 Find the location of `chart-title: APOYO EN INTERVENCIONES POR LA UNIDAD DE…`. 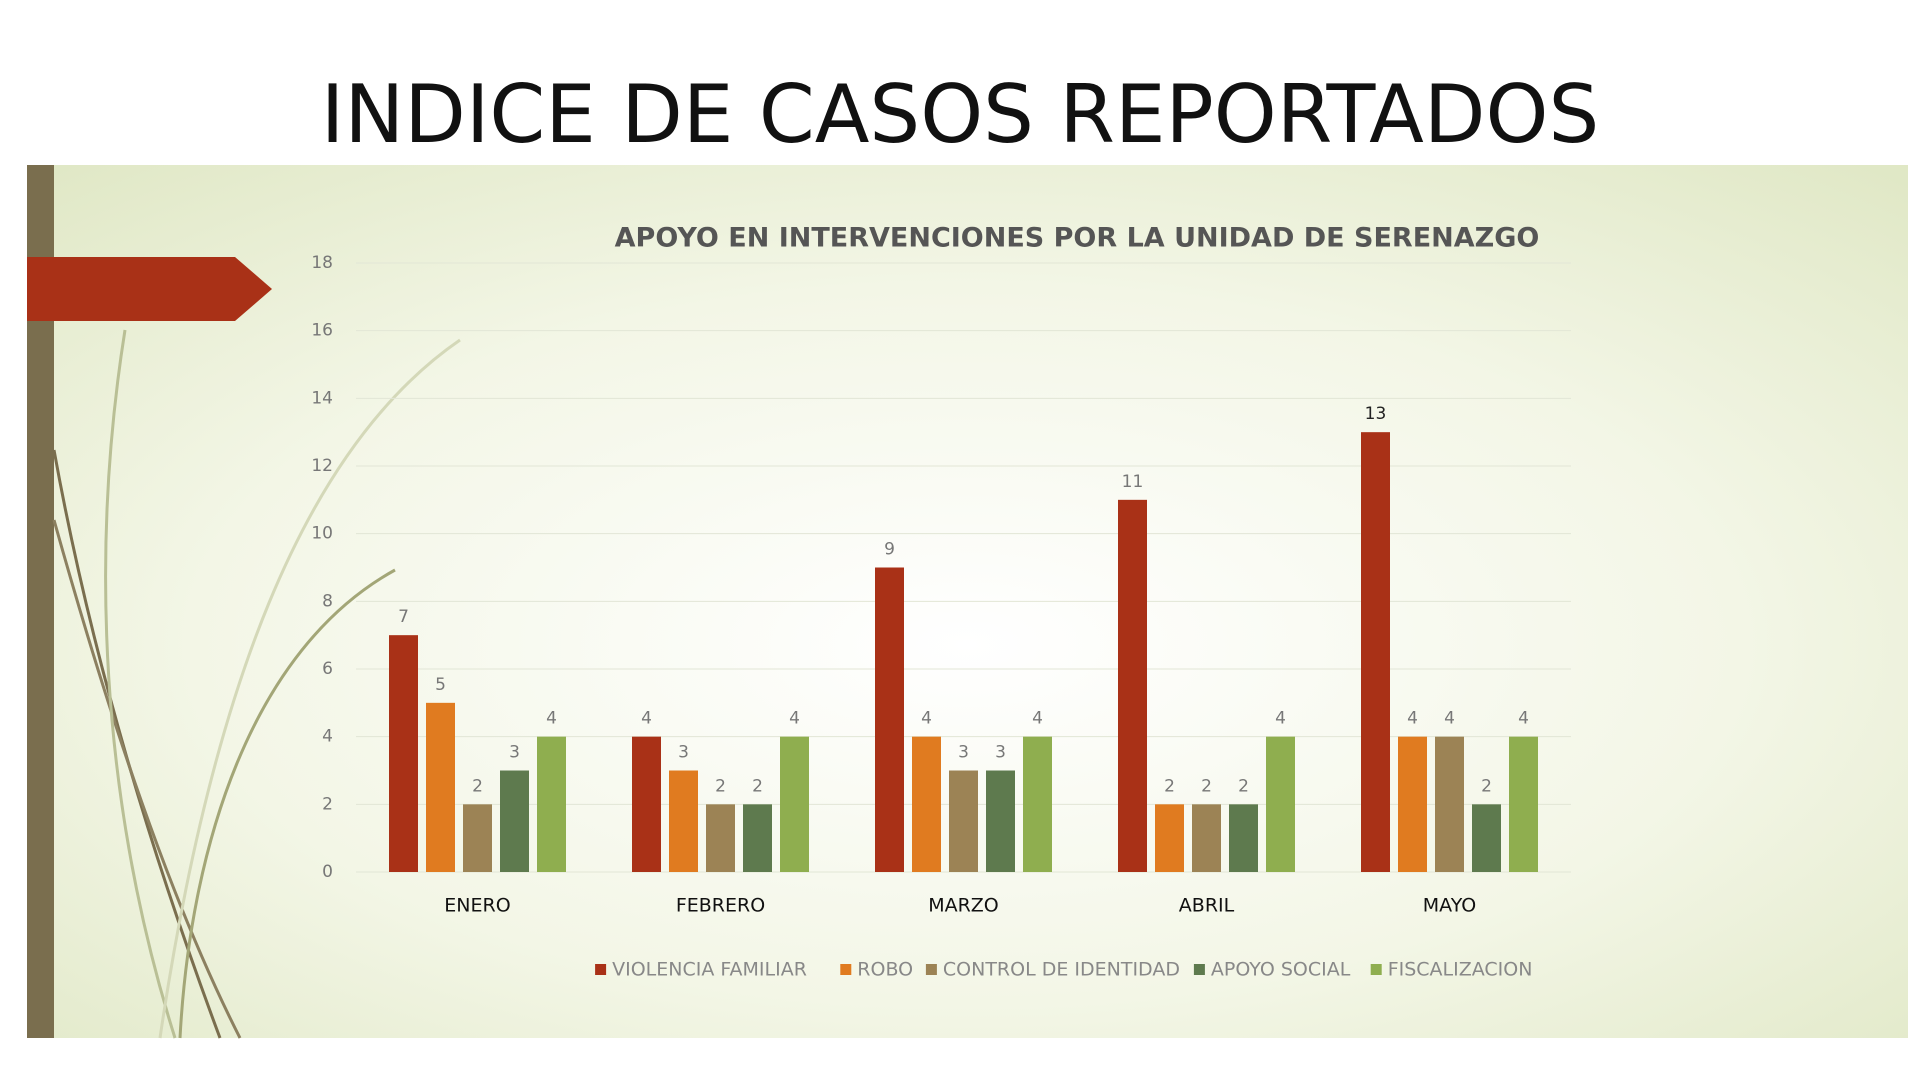

chart-title: APOYO EN INTERVENCIONES POR LA UNIDAD DE… is located at coordinates (1077, 238).